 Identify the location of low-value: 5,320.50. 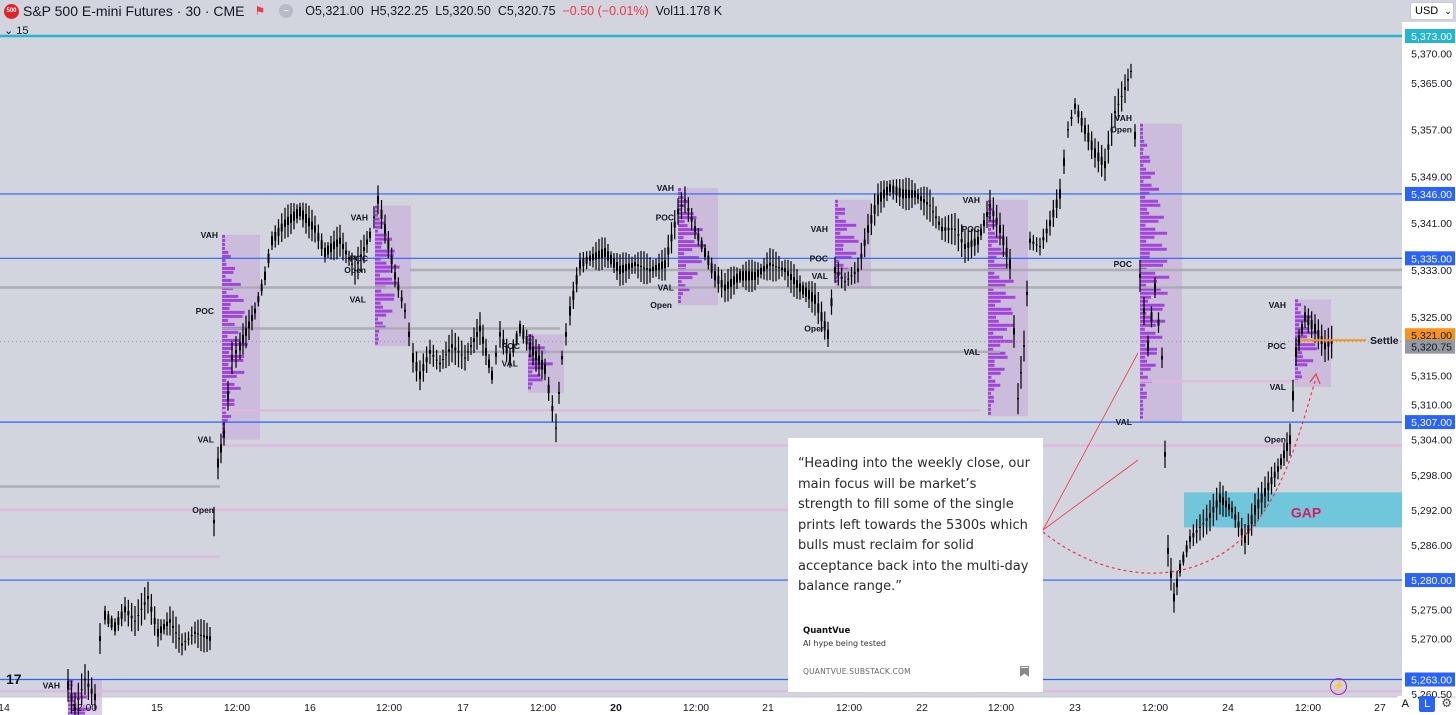
(466, 11).